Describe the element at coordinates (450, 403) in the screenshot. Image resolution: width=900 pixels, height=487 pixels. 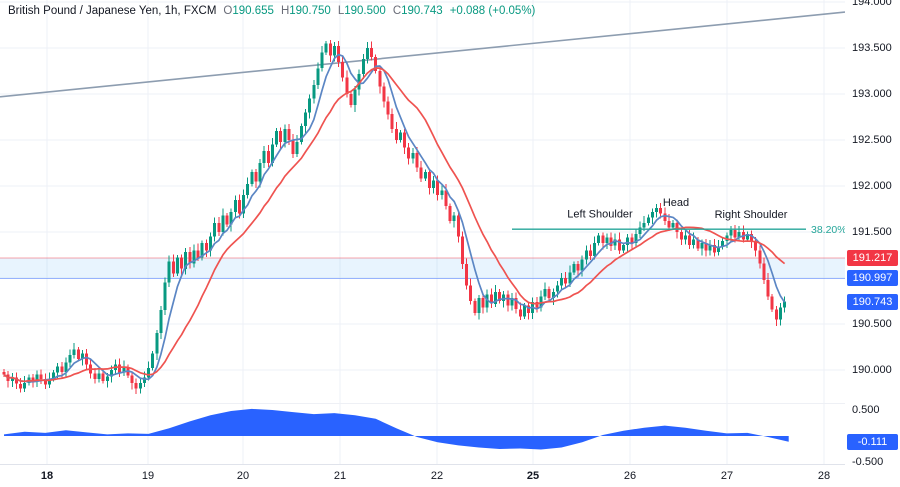
I see `pane-separator` at that location.